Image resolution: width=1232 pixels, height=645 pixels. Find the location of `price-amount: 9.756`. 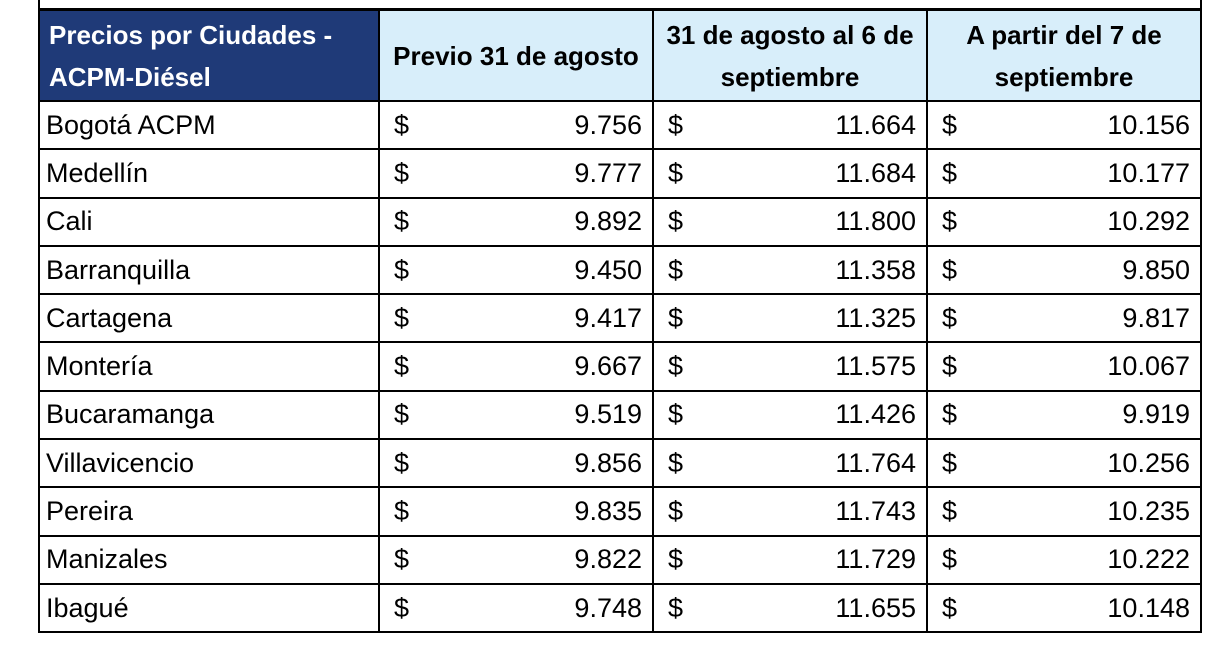

price-amount: 9.756 is located at coordinates (608, 124).